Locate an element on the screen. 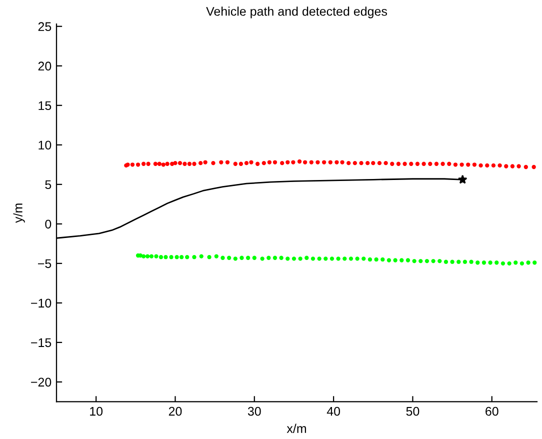 This screenshot has height=439, width=542. y-tick-label: 20 is located at coordinates (45, 66).